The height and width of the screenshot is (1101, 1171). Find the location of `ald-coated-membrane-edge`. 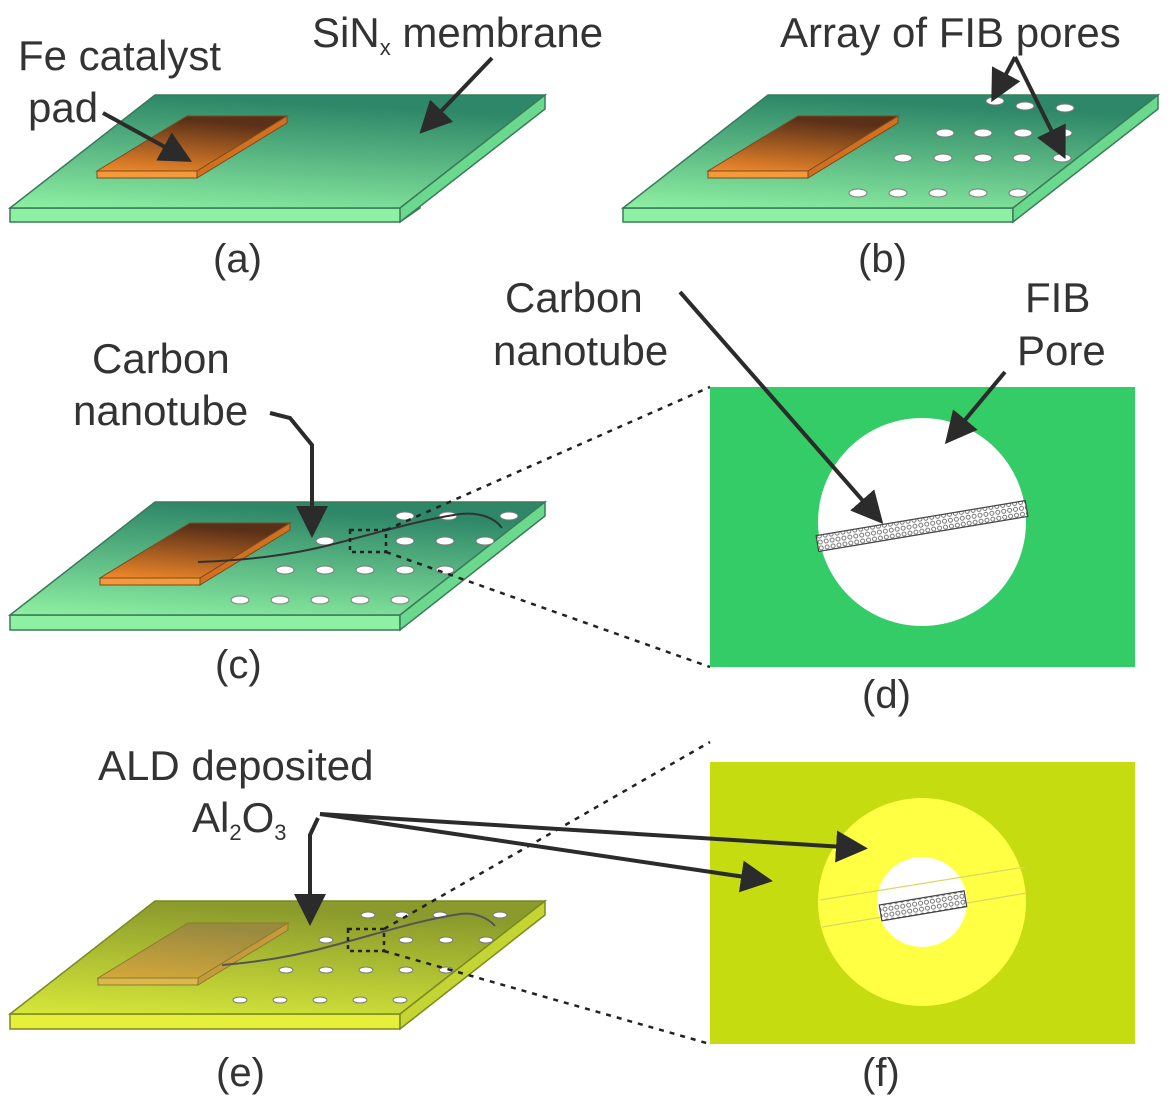

ald-coated-membrane-edge is located at coordinates (472, 965).